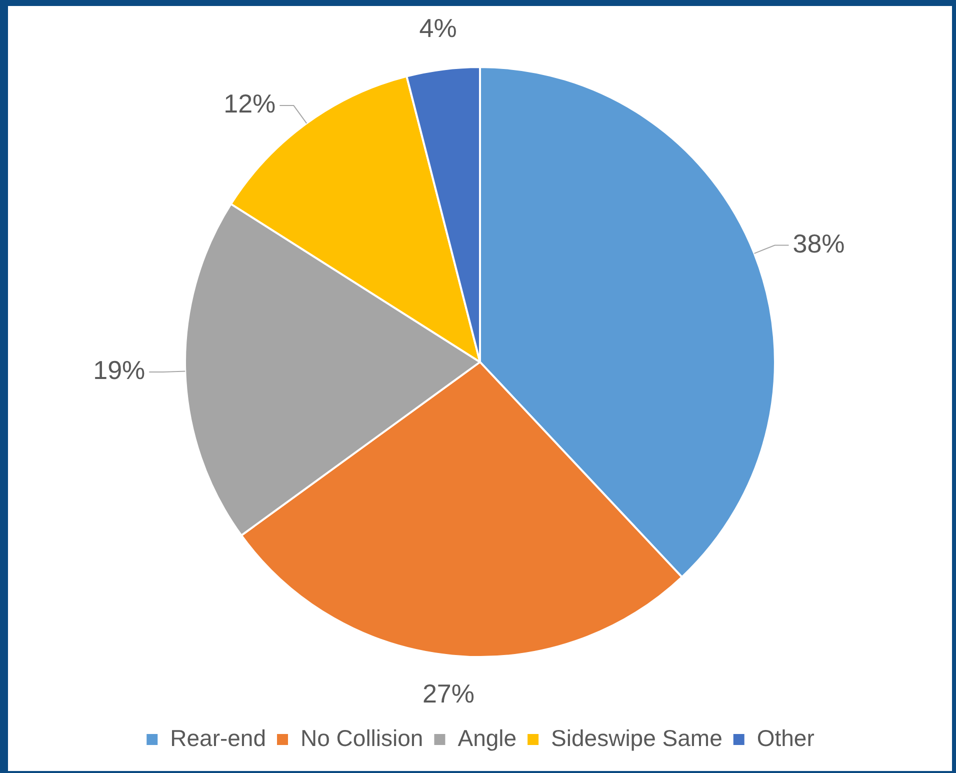 This screenshot has width=956, height=773. Describe the element at coordinates (218, 737) in the screenshot. I see `legend-label: Rear-end` at that location.